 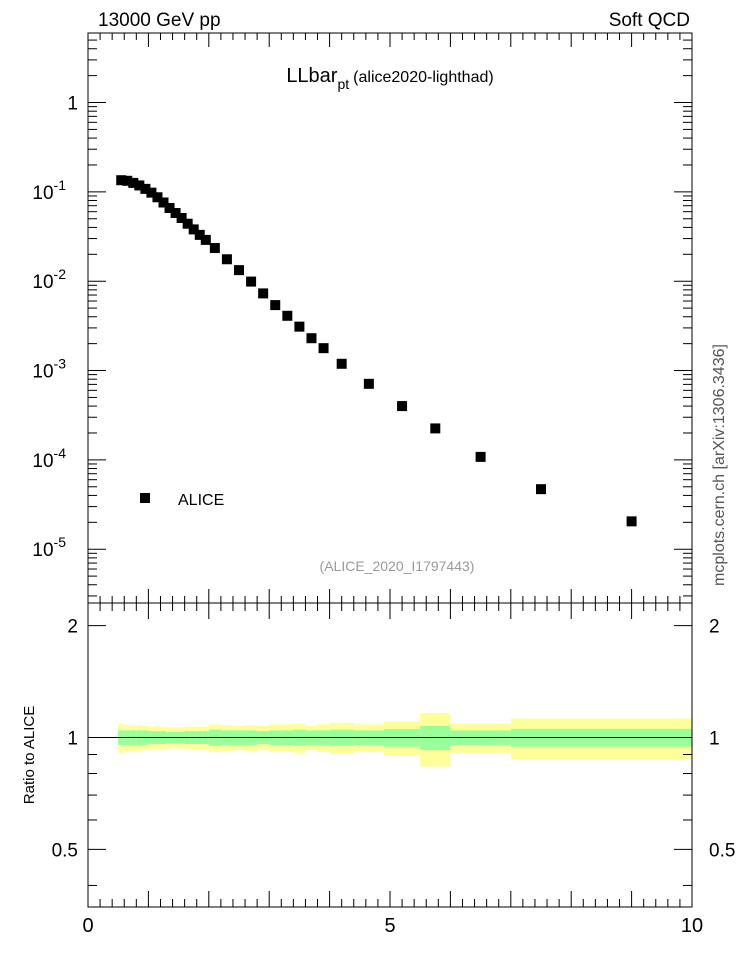 I want to click on ratio-y-tick-label-right: 0.5, so click(x=722, y=850).